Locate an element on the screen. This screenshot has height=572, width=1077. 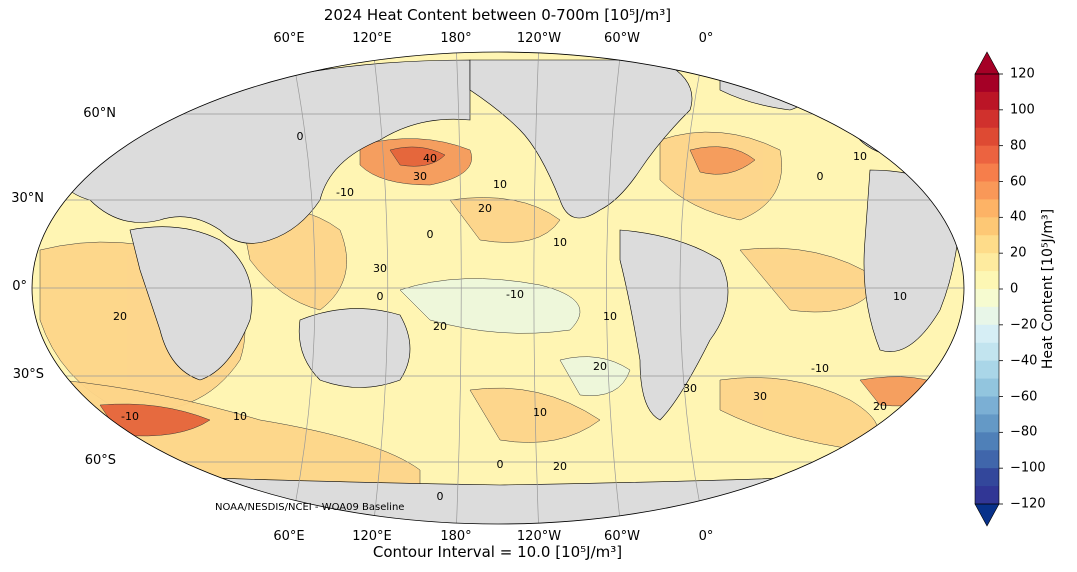
colorbar-tick-label: 60 is located at coordinates (1018, 181).